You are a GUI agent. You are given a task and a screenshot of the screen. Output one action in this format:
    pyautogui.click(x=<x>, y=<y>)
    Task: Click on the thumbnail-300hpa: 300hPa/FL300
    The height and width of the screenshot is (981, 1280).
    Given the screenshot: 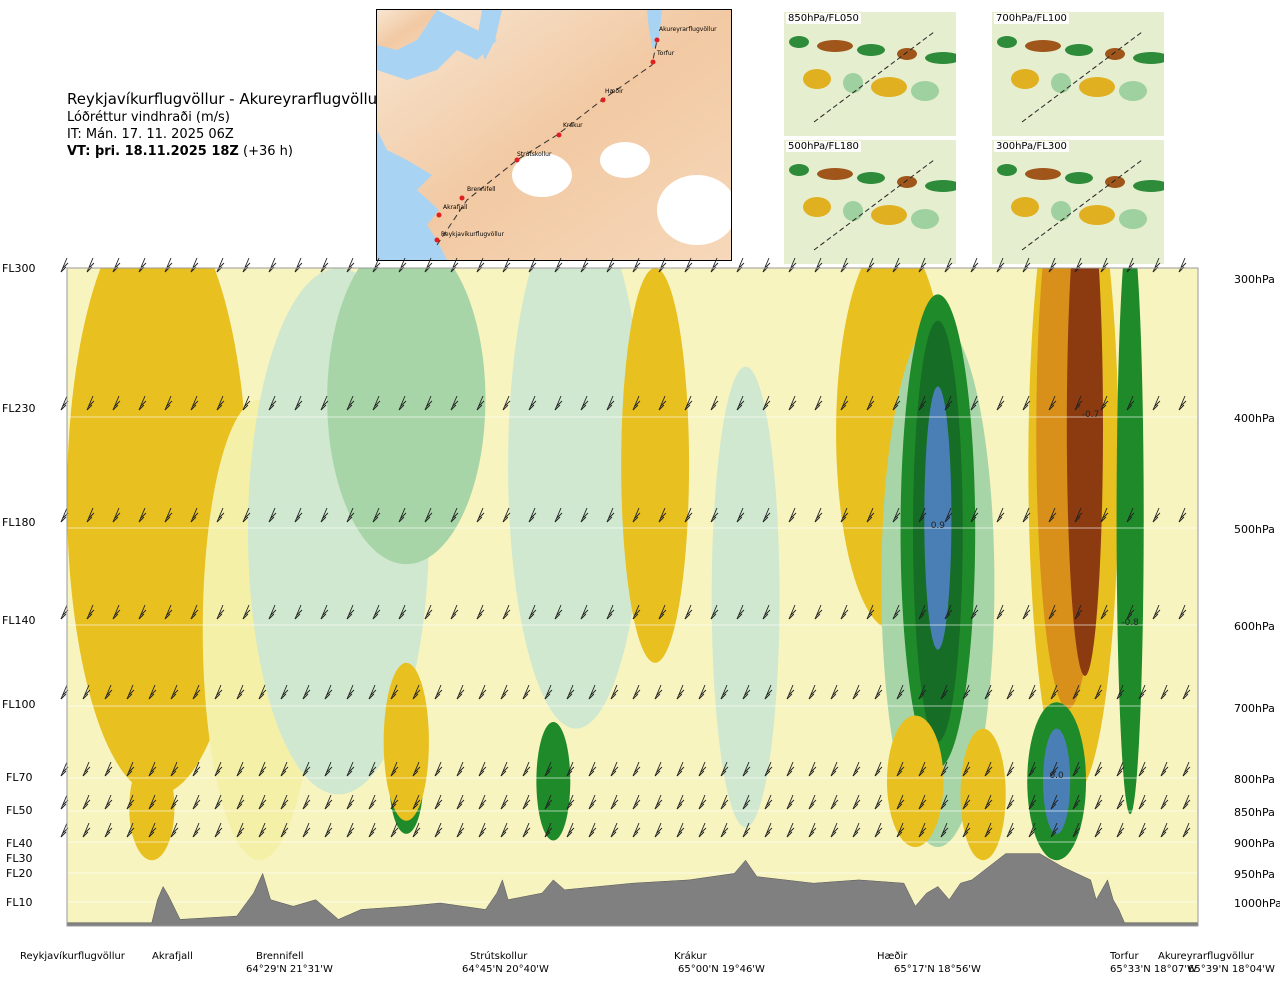 What is the action you would take?
    pyautogui.click(x=1078, y=202)
    